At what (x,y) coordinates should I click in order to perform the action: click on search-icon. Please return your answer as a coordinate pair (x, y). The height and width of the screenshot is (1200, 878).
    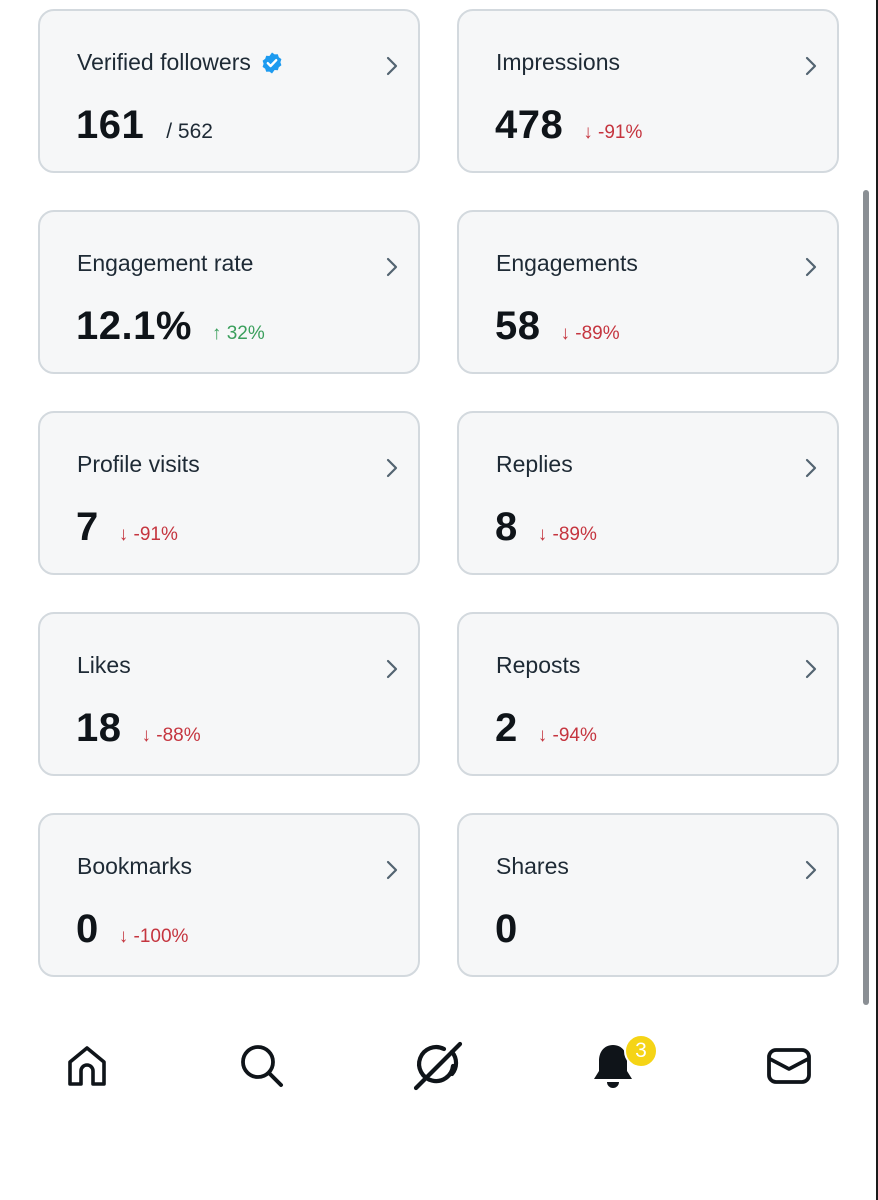
    Looking at the image, I should click on (262, 1066).